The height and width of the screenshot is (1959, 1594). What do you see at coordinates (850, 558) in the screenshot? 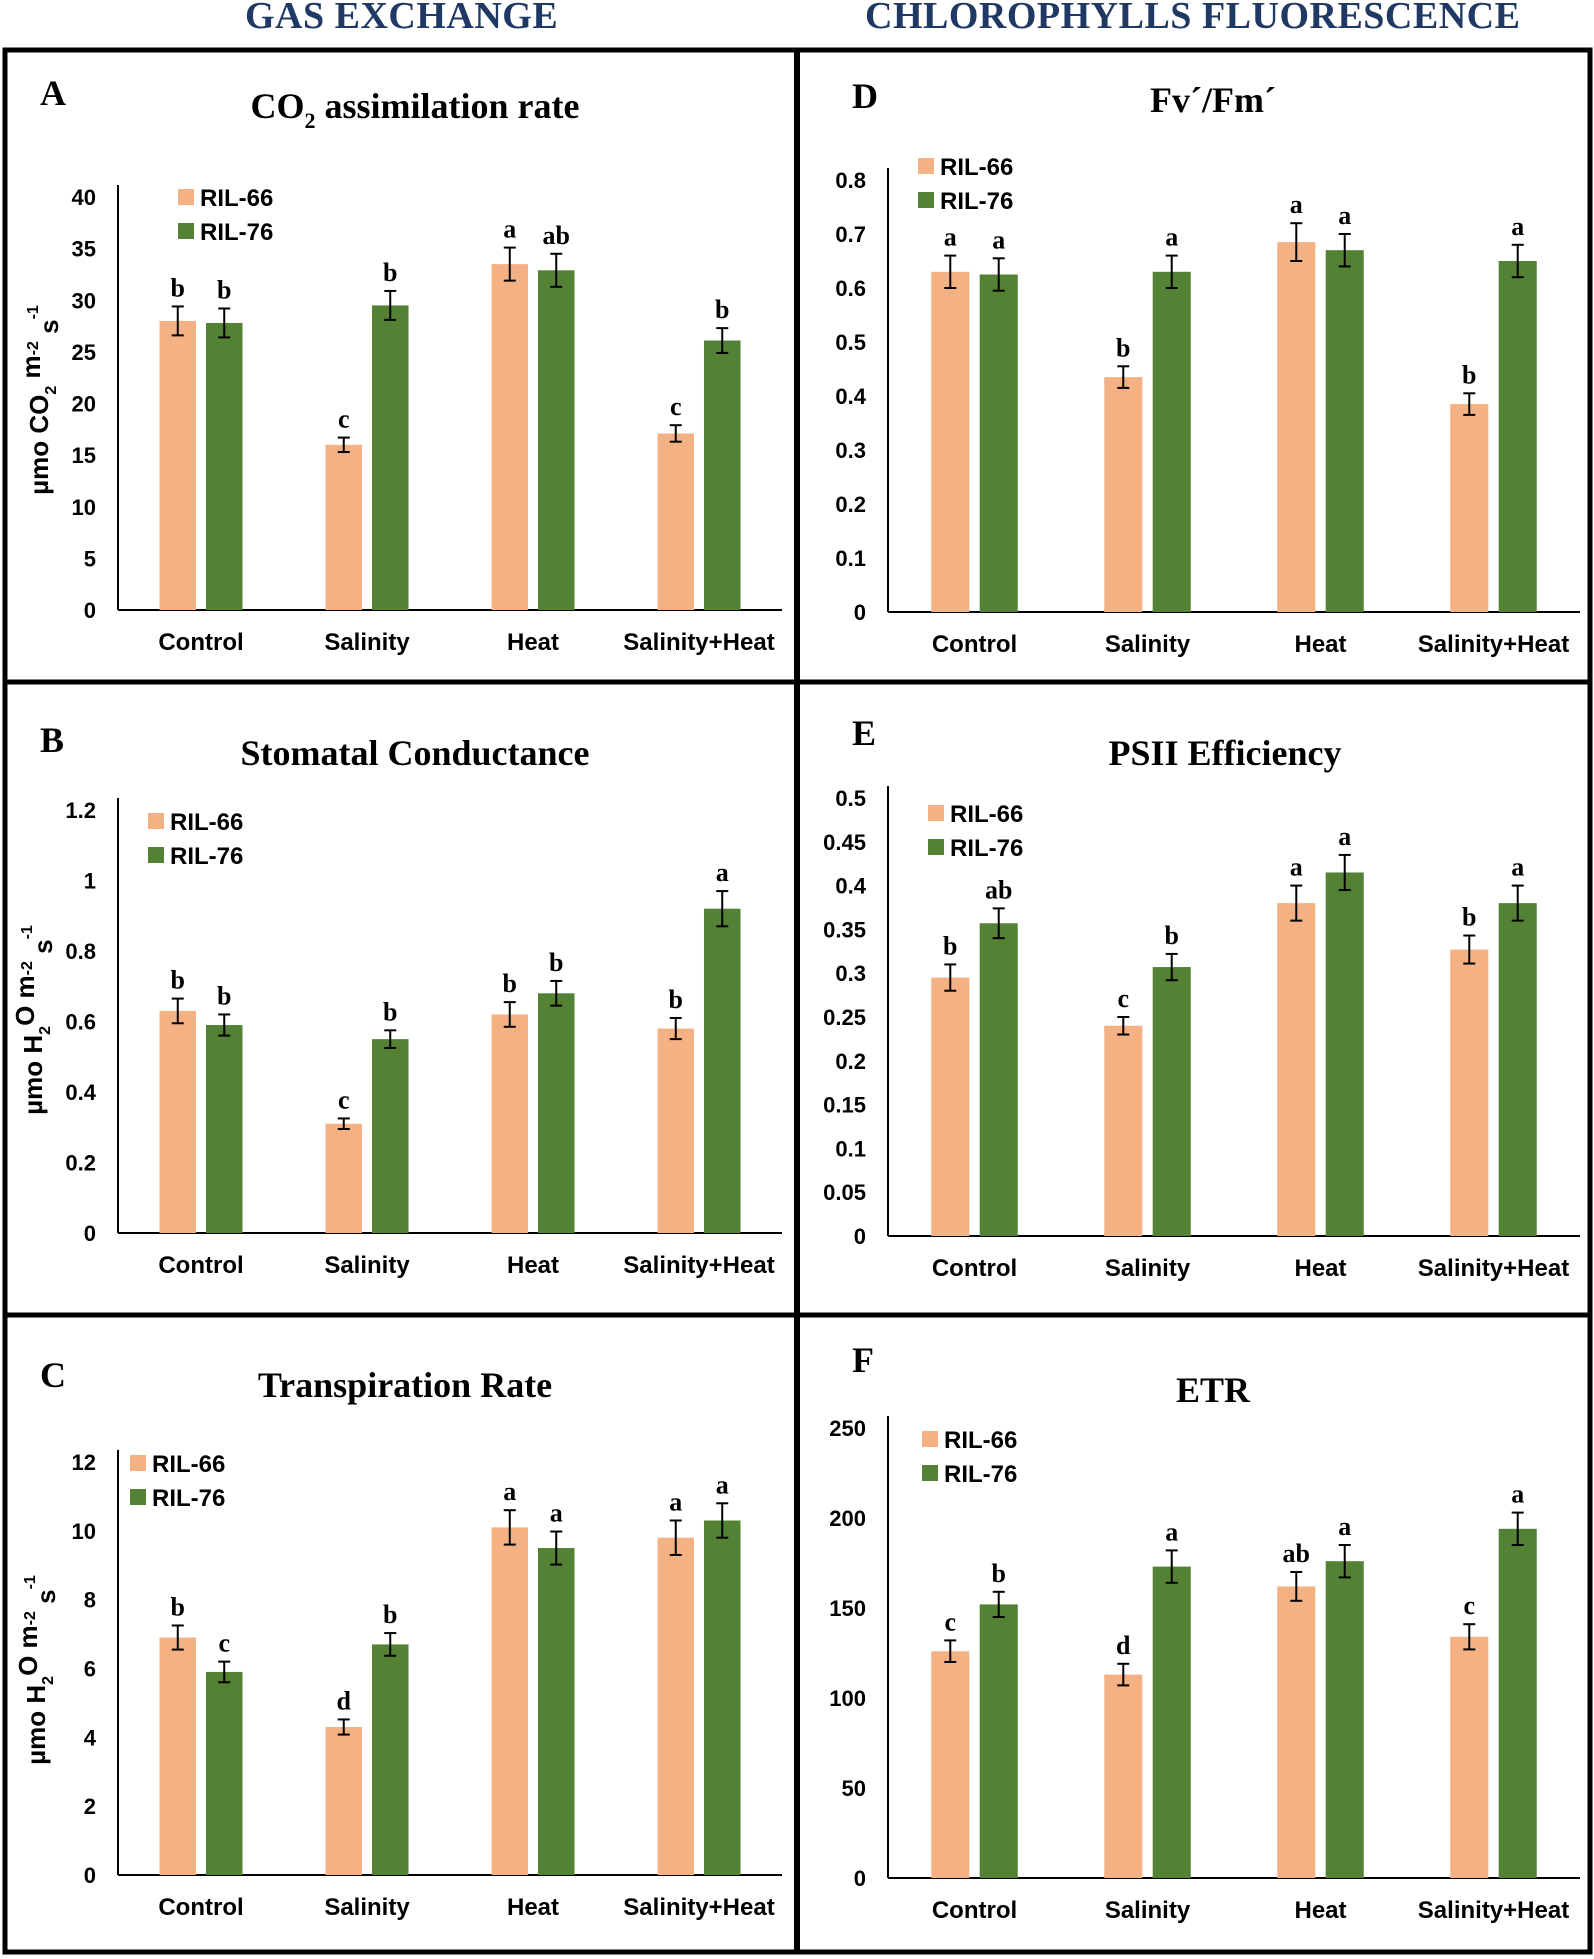
I see `y-tick-label: 0.1` at bounding box center [850, 558].